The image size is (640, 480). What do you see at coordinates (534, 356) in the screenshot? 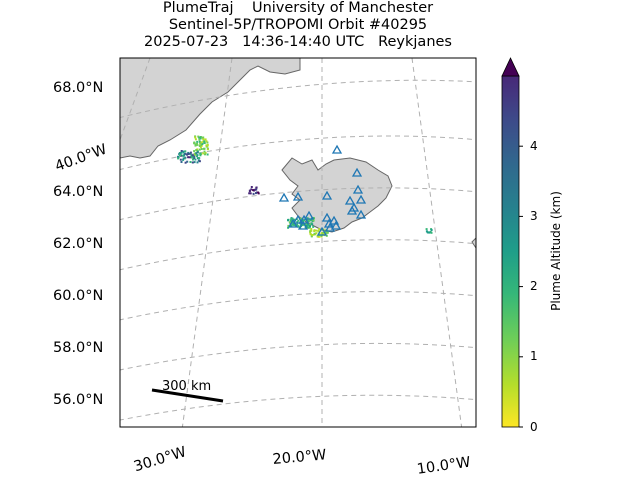
I see `colorbar-tick-1: 1` at bounding box center [534, 356].